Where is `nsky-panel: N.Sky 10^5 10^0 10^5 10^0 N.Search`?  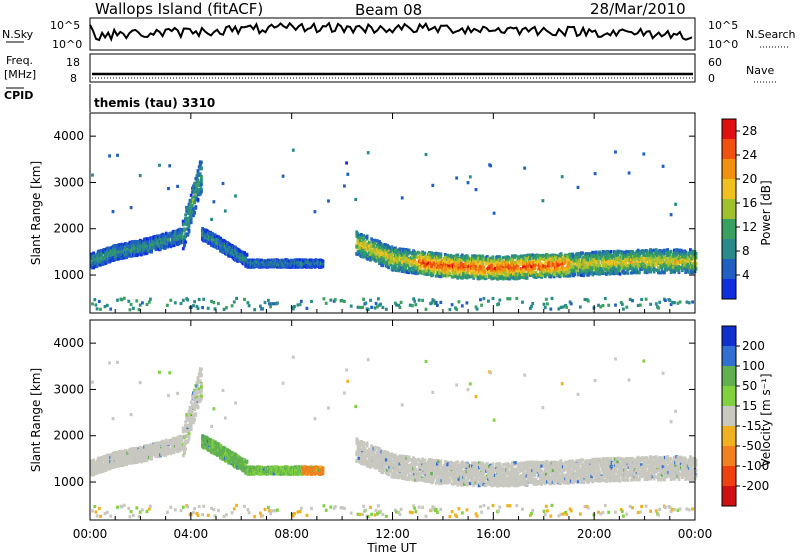
nsky-panel: N.Sky 10^5 10^0 10^5 10^0 N.Search is located at coordinates (399, 34).